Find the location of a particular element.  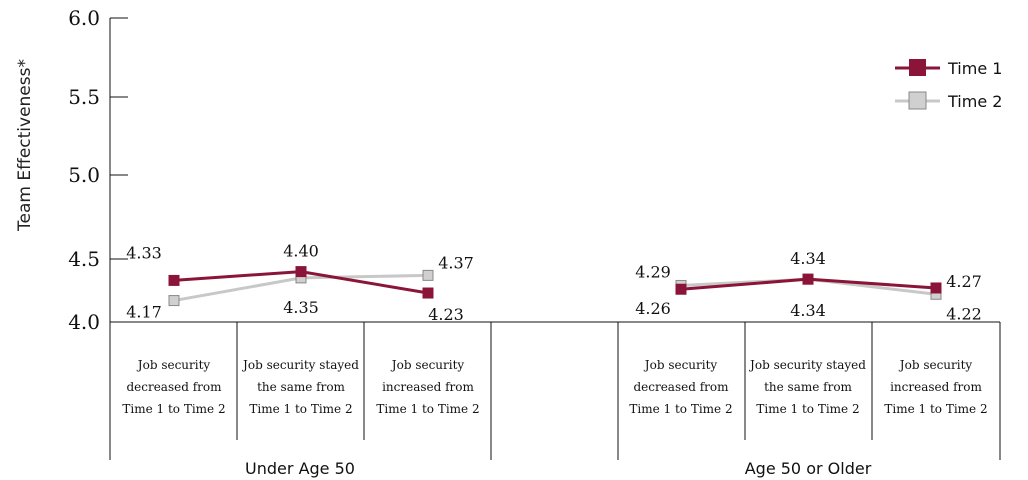

y-tick-label: 4.5 is located at coordinates (84, 259).